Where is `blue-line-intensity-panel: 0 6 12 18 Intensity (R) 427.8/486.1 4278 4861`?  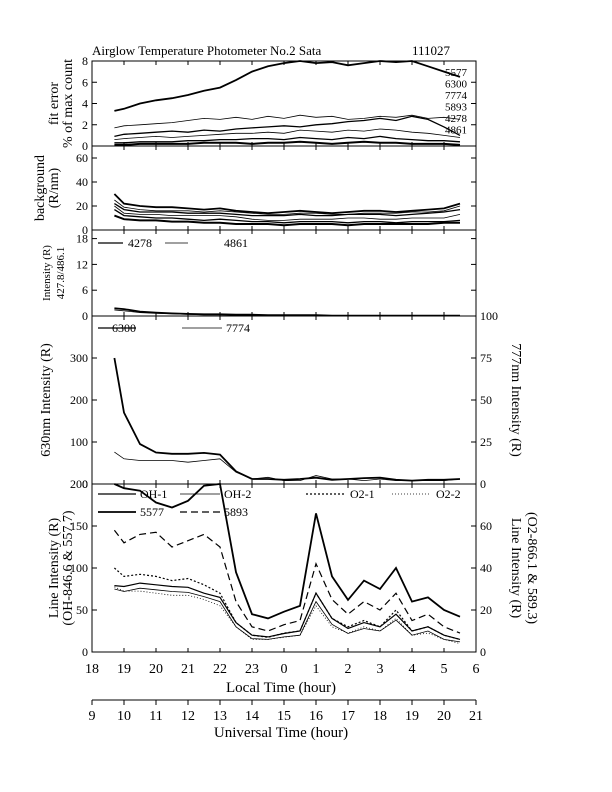 blue-line-intensity-panel: 0 6 12 18 Intensity (R) 427.8/486.1 4278 4861 is located at coordinates (259, 276).